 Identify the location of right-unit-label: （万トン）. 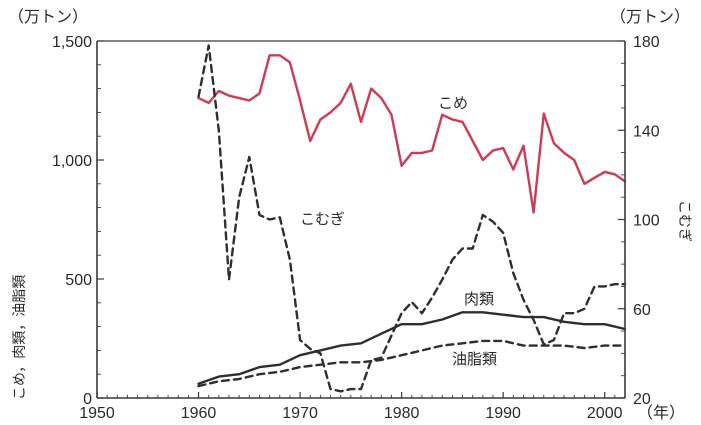
(650, 17).